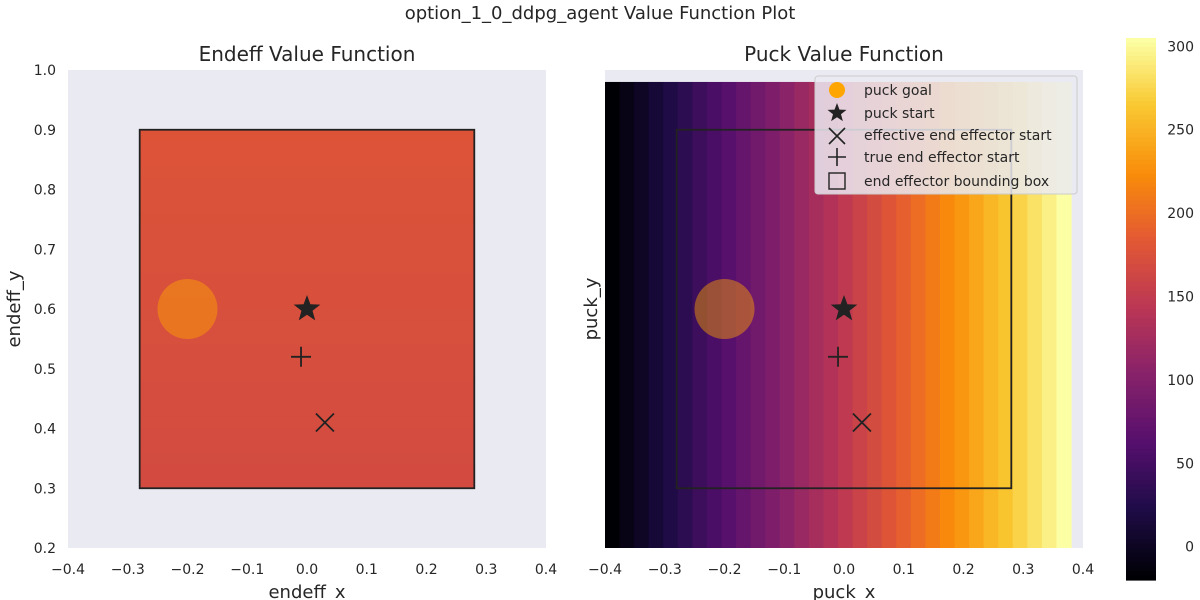  I want to click on colorbar: 0 50 100 150 200 250 300, so click(1160, 309).